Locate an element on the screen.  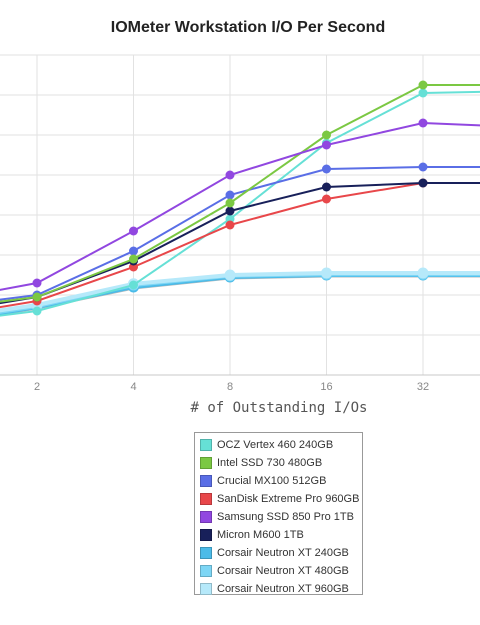
legend-label: Corsair Neutron XT 480GB is located at coordinates (283, 571).